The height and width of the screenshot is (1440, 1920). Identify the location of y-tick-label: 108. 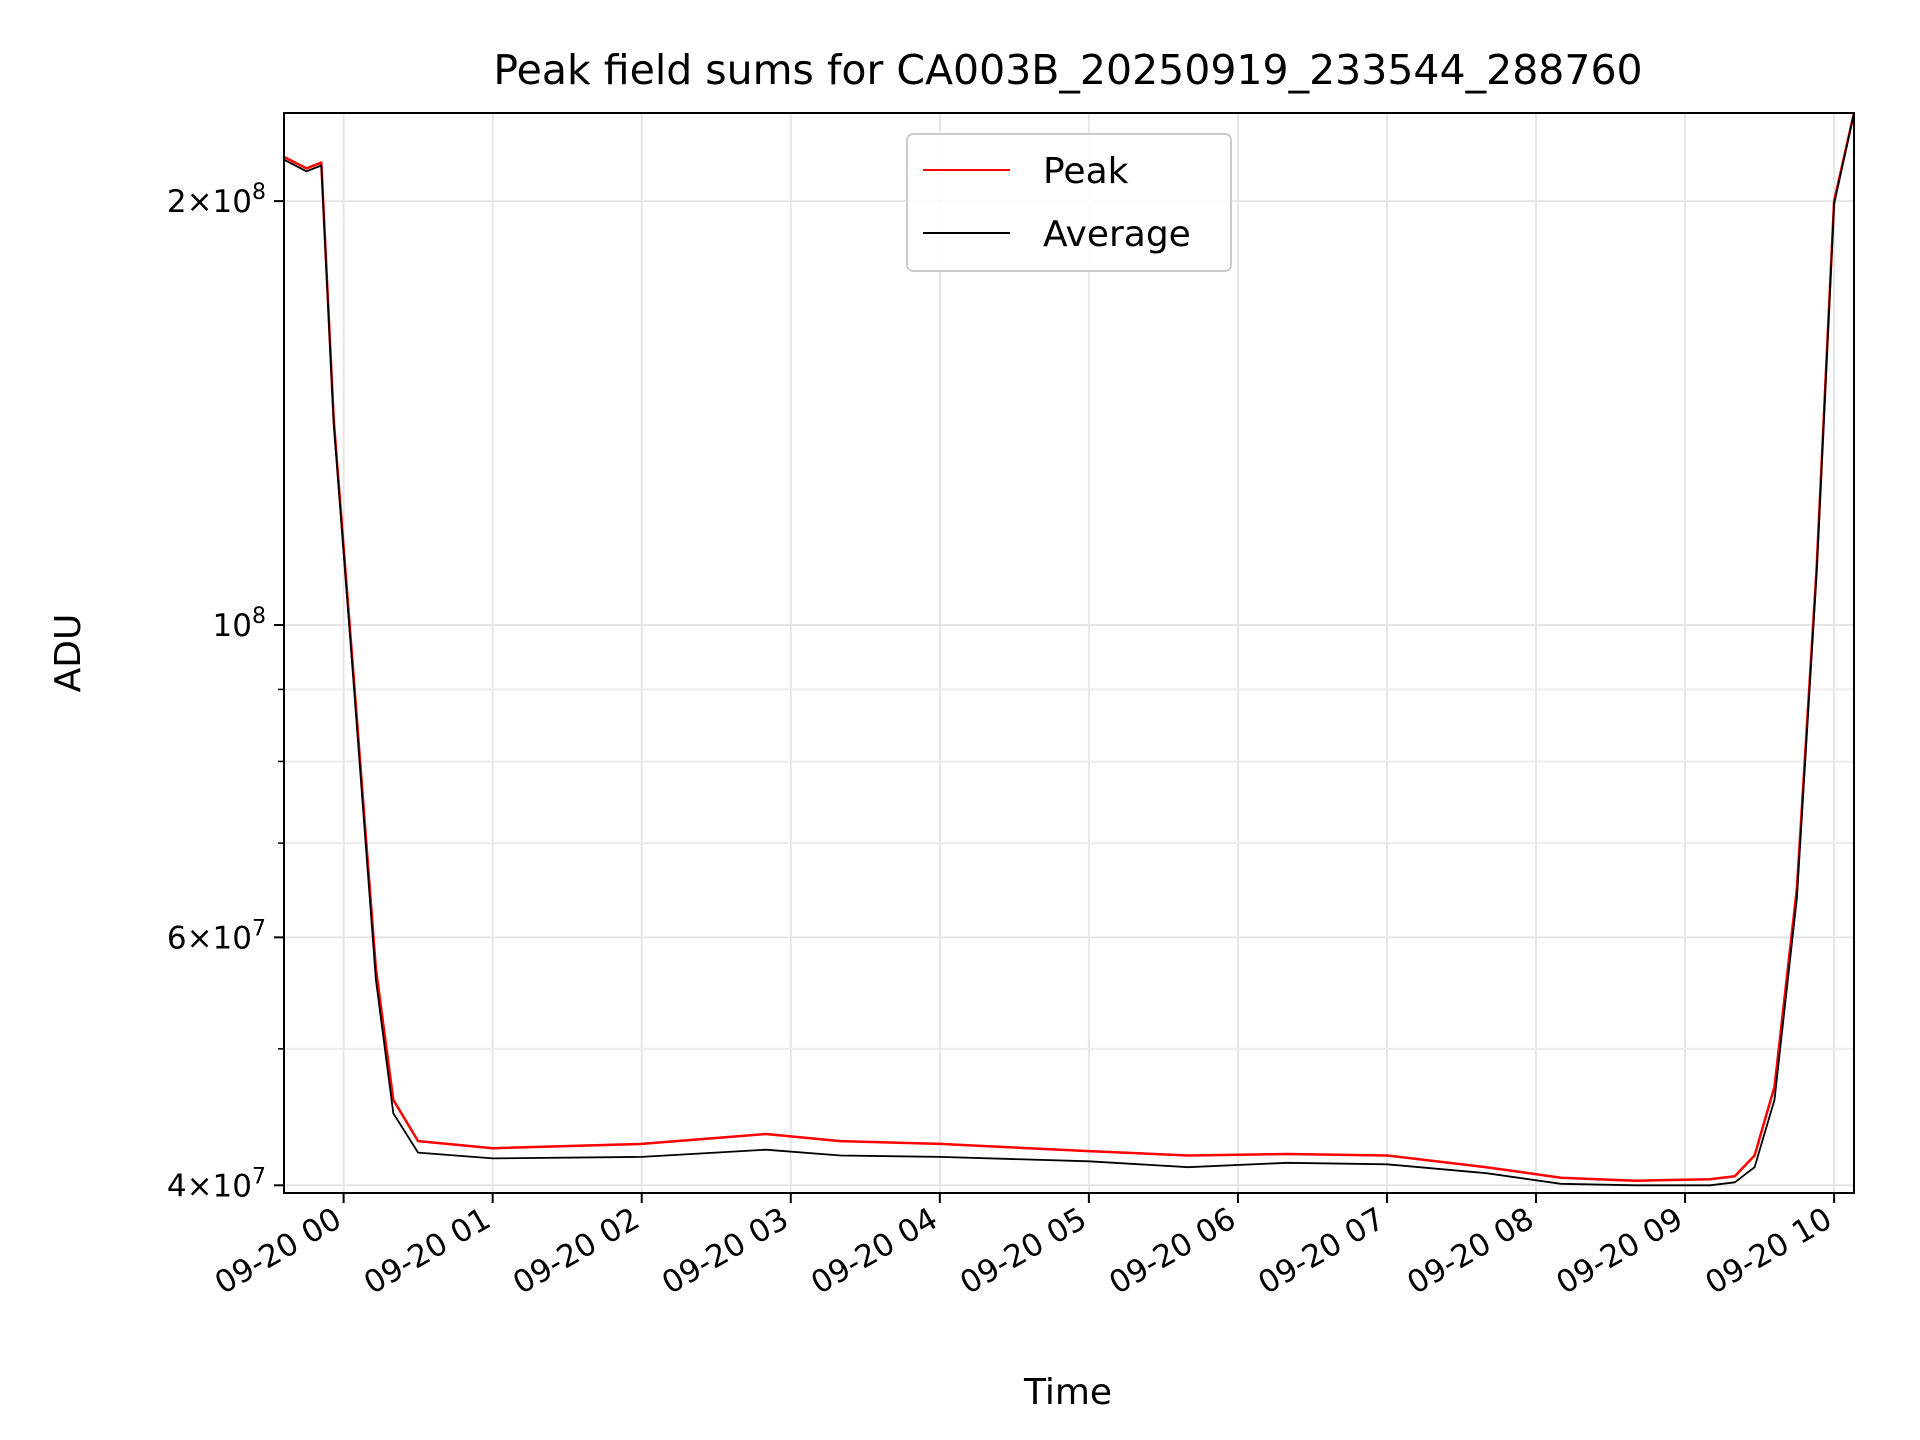
(239, 624).